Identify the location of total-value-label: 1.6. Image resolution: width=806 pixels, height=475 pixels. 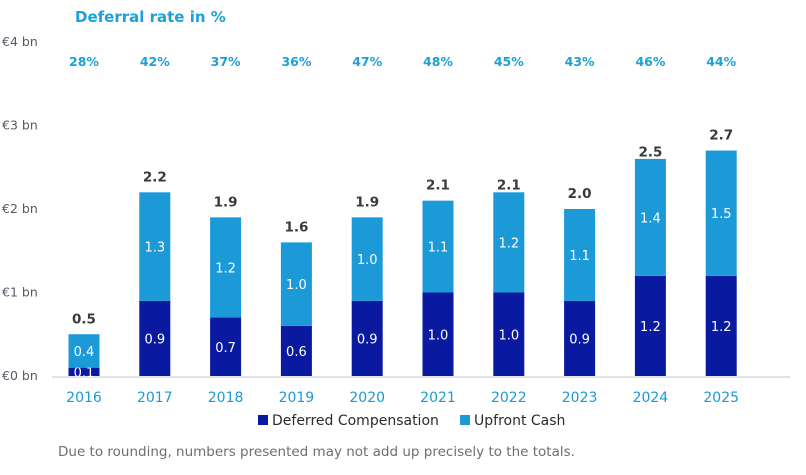
(296, 227).